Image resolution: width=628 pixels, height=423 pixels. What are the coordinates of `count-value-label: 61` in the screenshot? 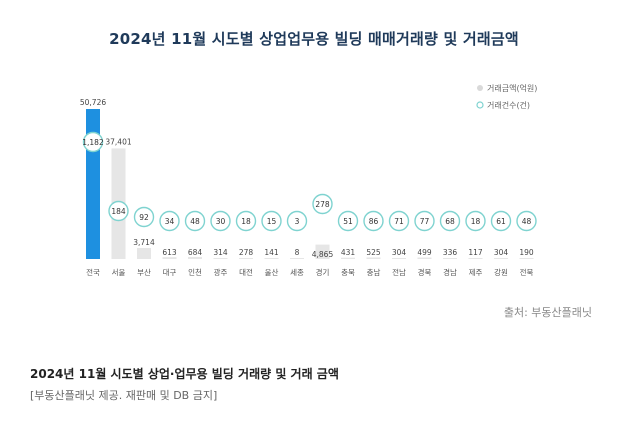 It's located at (501, 221).